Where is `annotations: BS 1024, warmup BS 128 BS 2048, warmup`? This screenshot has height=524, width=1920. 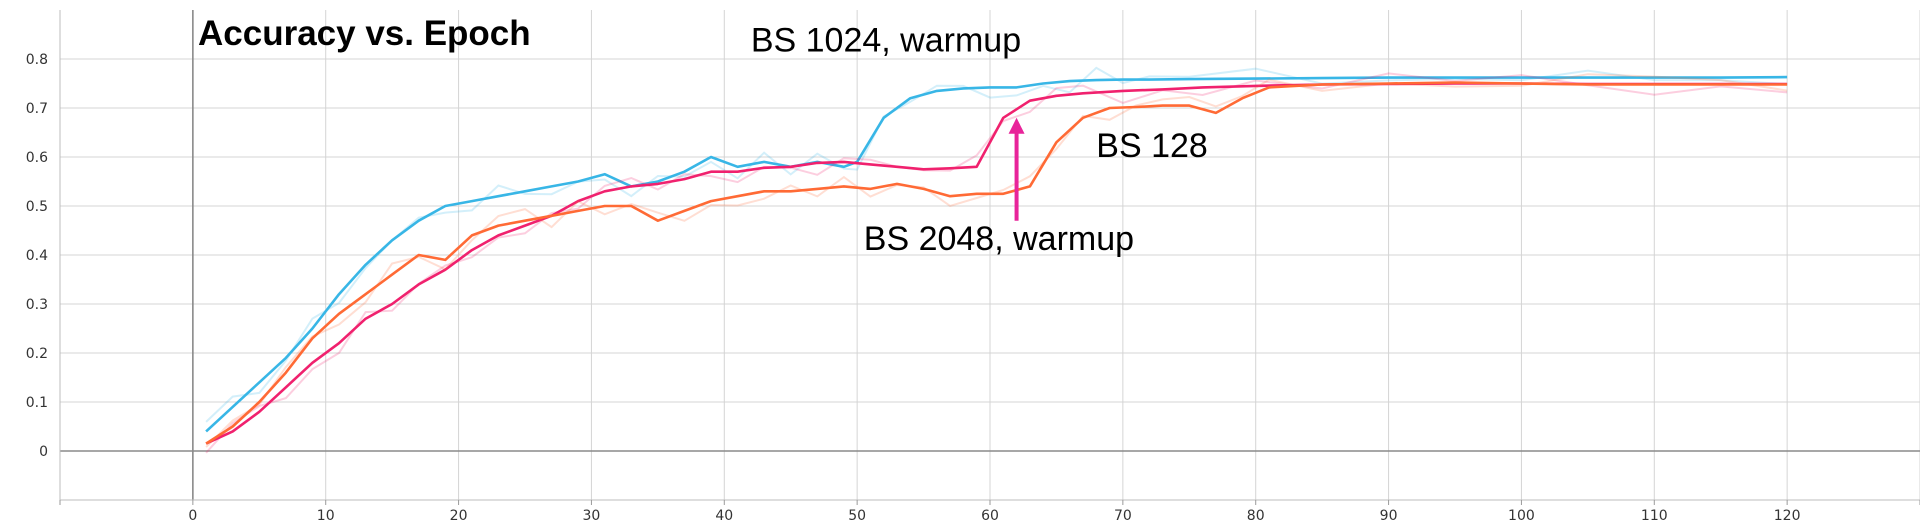
annotations: BS 1024, warmup BS 128 BS 2048, warmup is located at coordinates (979, 140).